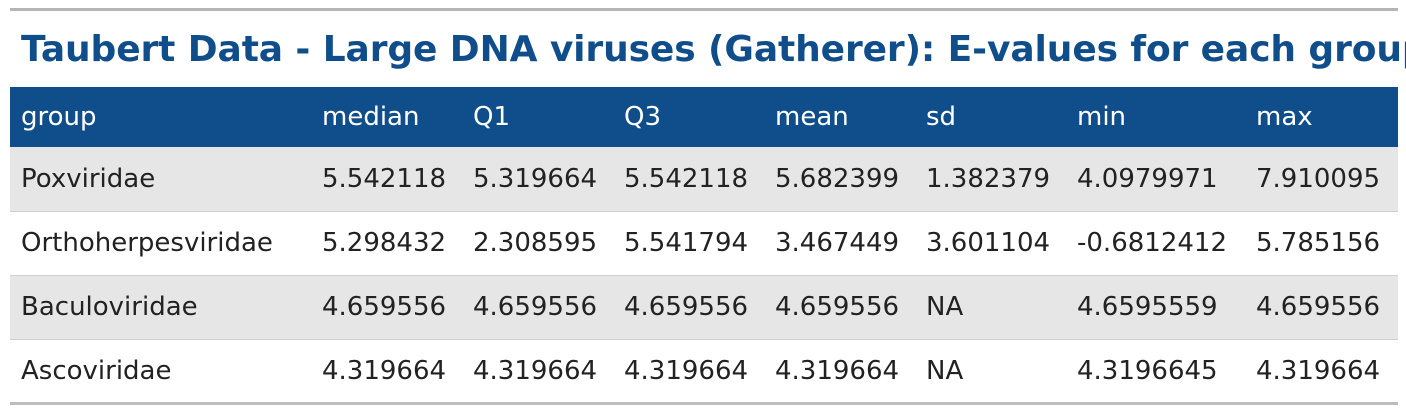 The height and width of the screenshot is (416, 1406). I want to click on cell-q1: 4.319664, so click(535, 370).